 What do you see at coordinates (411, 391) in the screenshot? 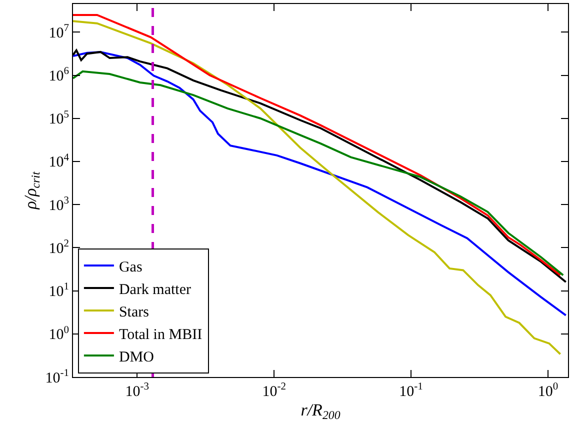
I see `x-tick-label: 10$^{-1}$` at bounding box center [411, 391].